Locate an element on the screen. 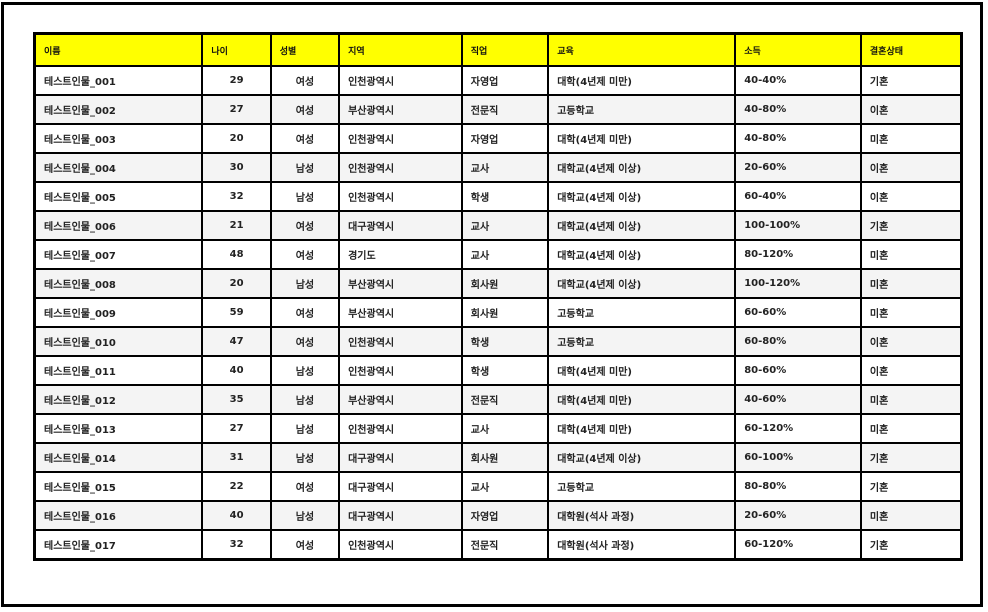  cell-income: 60-80% is located at coordinates (798, 341).